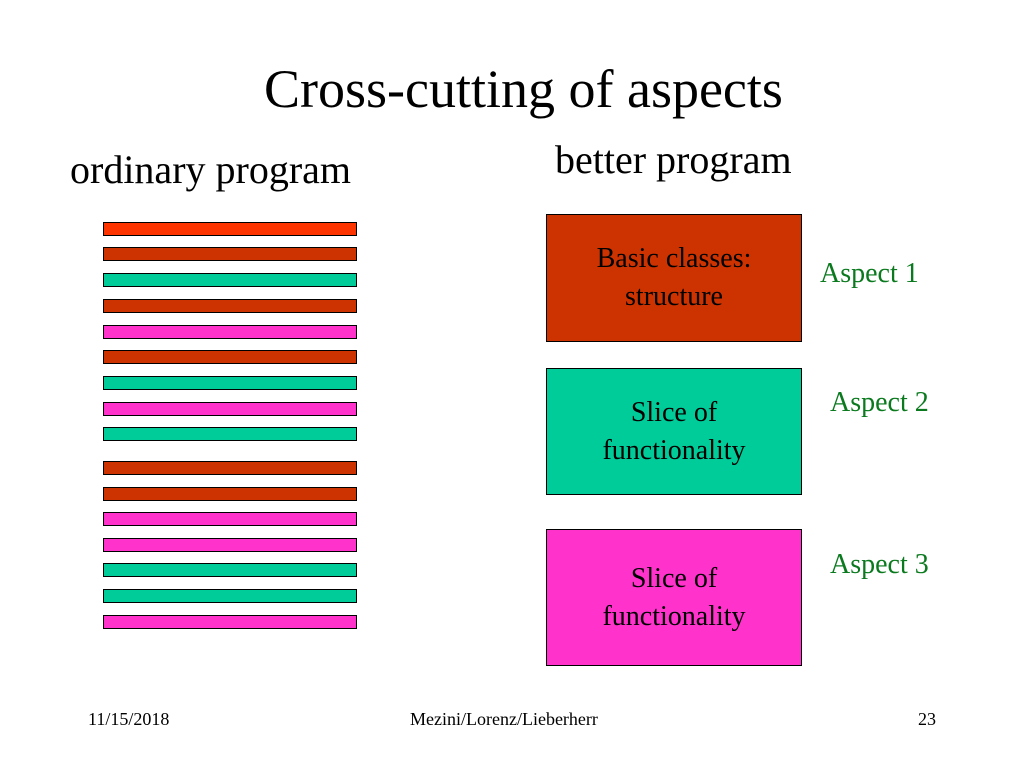 The width and height of the screenshot is (1024, 768). I want to click on slide-title: Cross-cutting of aspects, so click(523, 89).